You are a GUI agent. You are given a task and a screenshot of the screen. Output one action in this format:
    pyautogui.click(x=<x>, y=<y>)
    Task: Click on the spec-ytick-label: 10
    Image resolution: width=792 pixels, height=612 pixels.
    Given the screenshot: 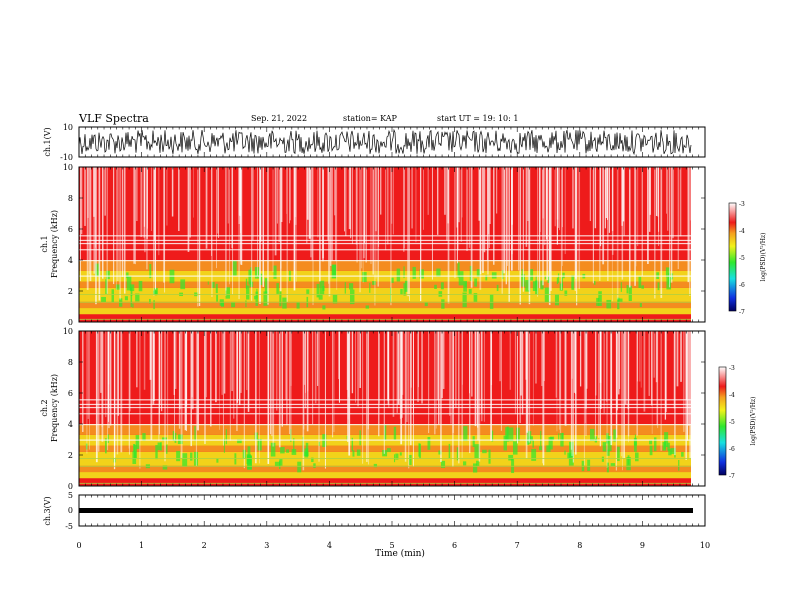 What is the action you would take?
    pyautogui.click(x=68, y=167)
    